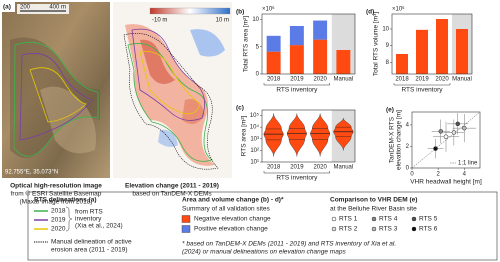  What do you see at coordinates (296, 84) in the screenshot?
I see `group-bracket` at bounding box center [296, 84].